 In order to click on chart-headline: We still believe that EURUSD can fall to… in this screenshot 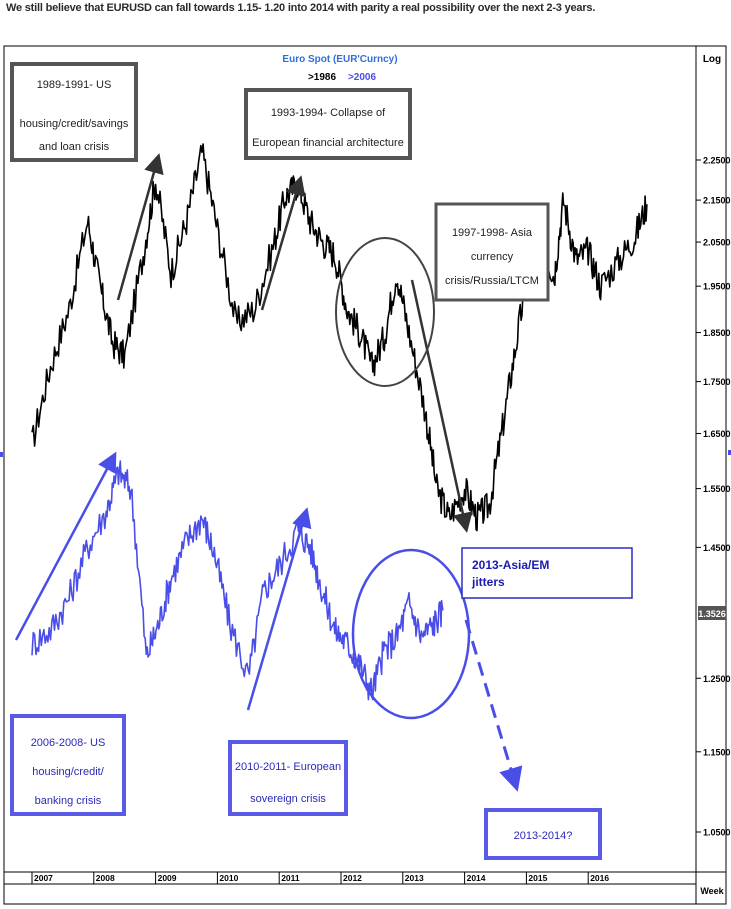, I will do `click(301, 8)`.